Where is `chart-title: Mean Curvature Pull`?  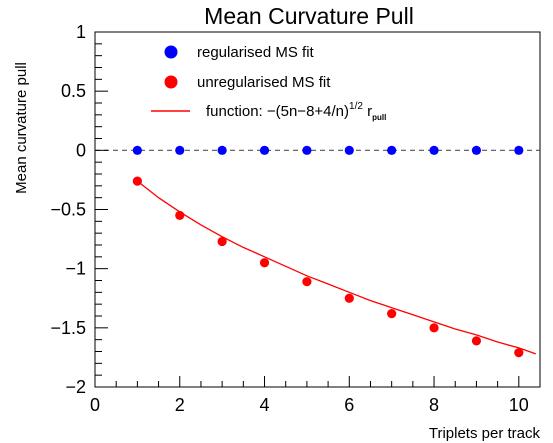 chart-title: Mean Curvature Pull is located at coordinates (309, 16).